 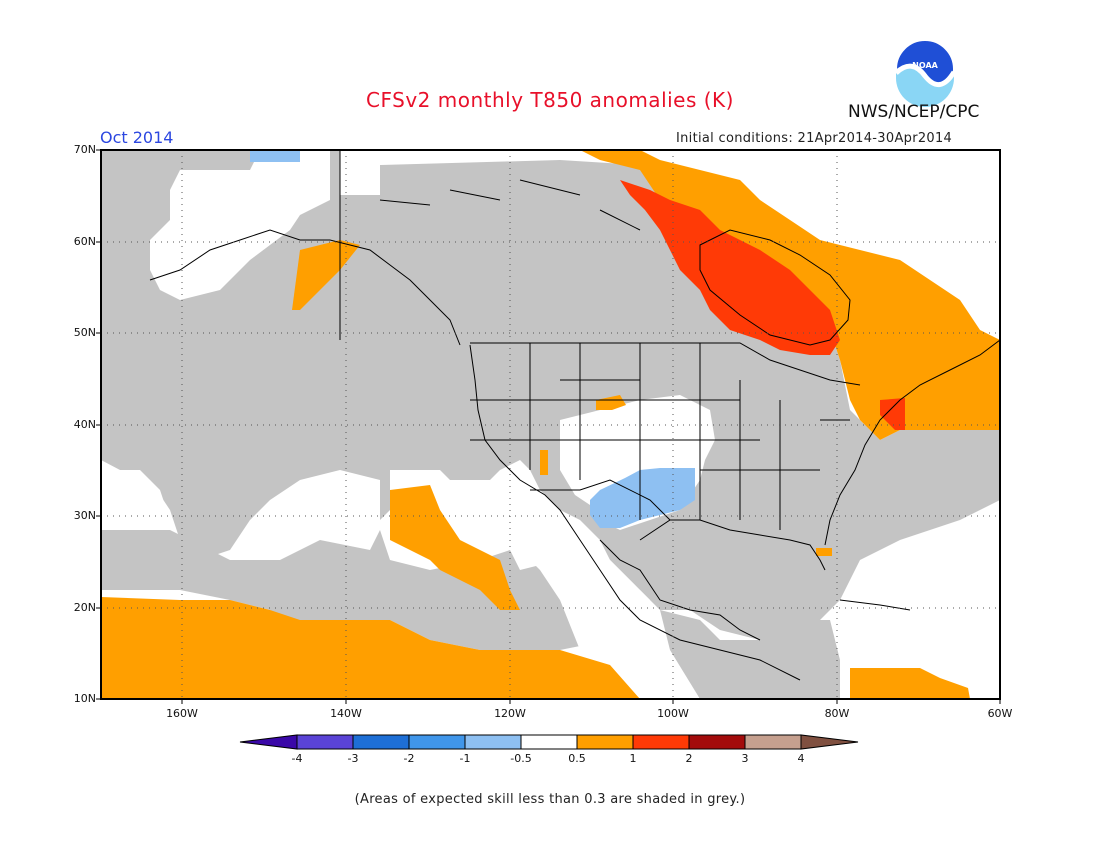 What do you see at coordinates (892, 414) in the screenshot?
I see `anom-red-northeast` at bounding box center [892, 414].